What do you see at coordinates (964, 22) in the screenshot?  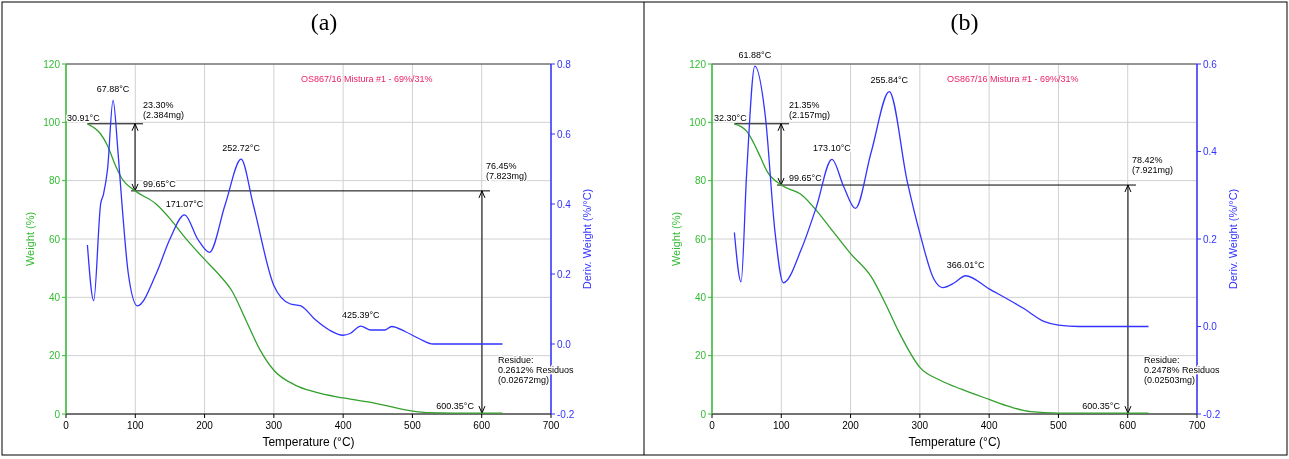 I see `chart-title: (b)` at bounding box center [964, 22].